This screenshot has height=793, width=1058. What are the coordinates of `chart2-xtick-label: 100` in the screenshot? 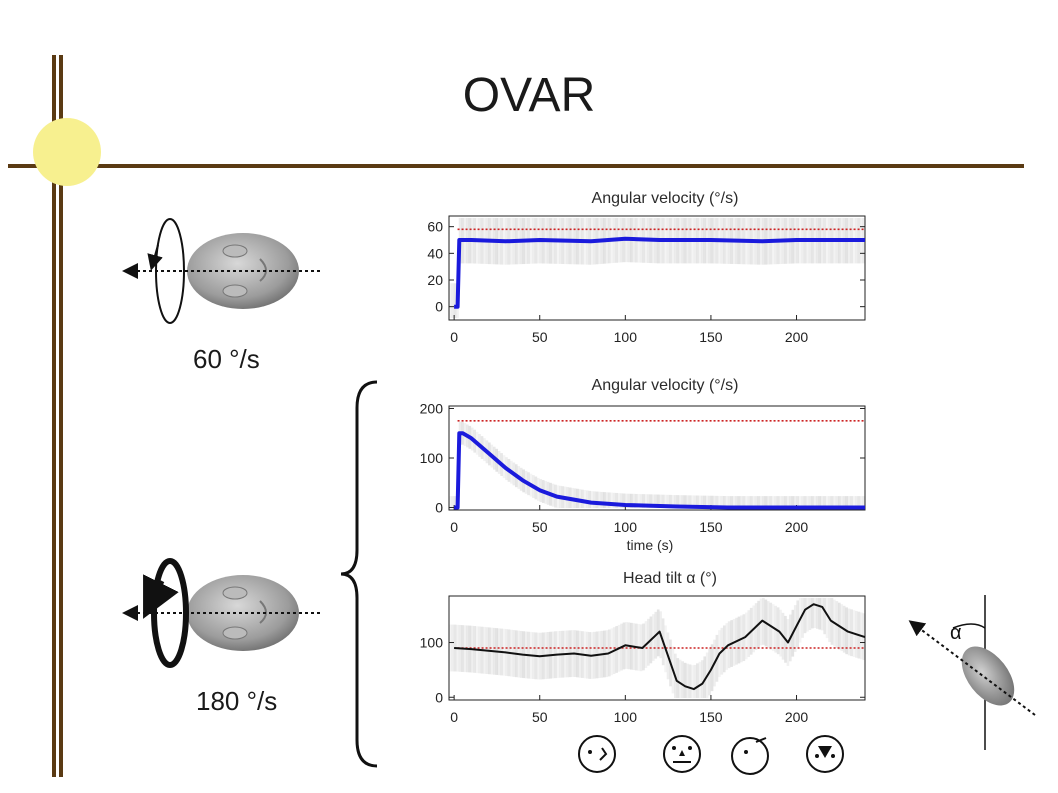 It's located at (626, 527).